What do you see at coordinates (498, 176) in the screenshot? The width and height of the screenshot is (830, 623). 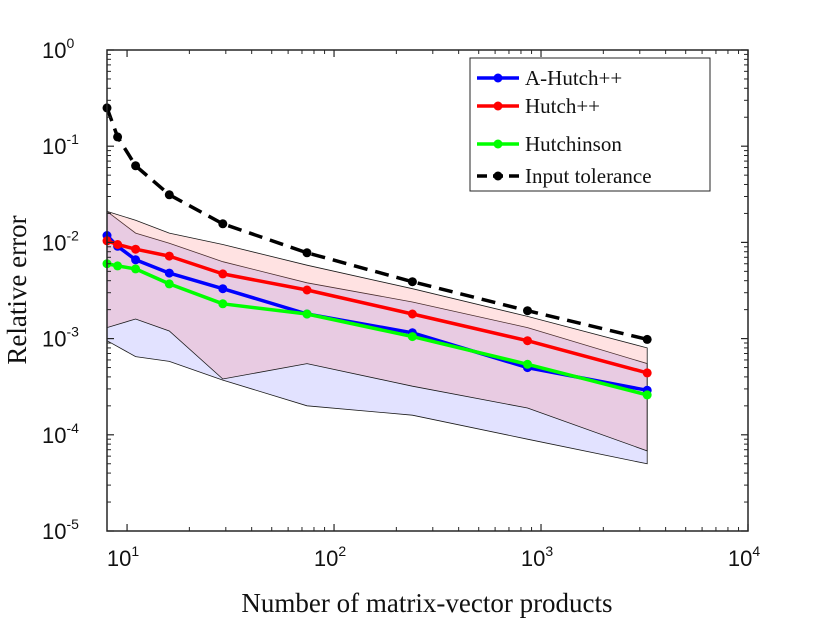 I see `legend-marker-input-tolerance` at bounding box center [498, 176].